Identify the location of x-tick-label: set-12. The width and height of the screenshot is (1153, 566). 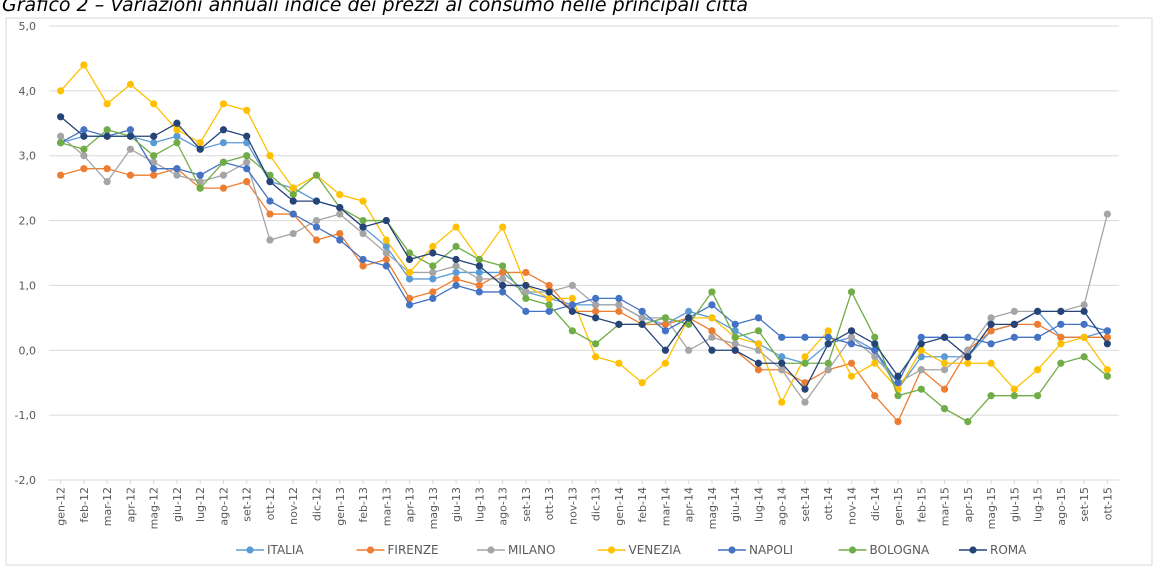
(247, 504).